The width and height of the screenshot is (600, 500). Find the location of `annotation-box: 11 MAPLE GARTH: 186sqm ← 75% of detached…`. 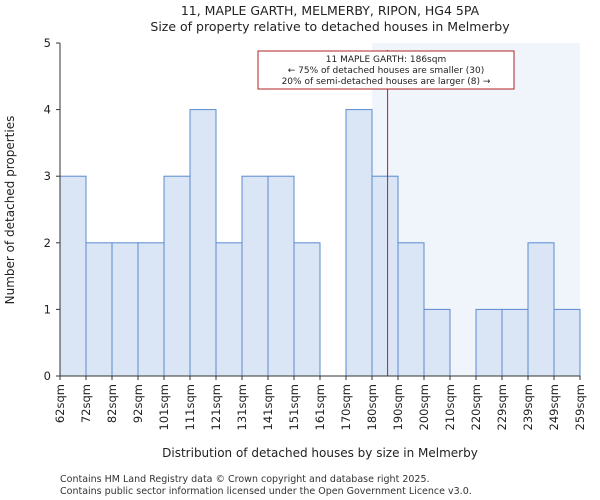

annotation-box: 11 MAPLE GARTH: 186sqm ← 75% of detached… is located at coordinates (386, 70).